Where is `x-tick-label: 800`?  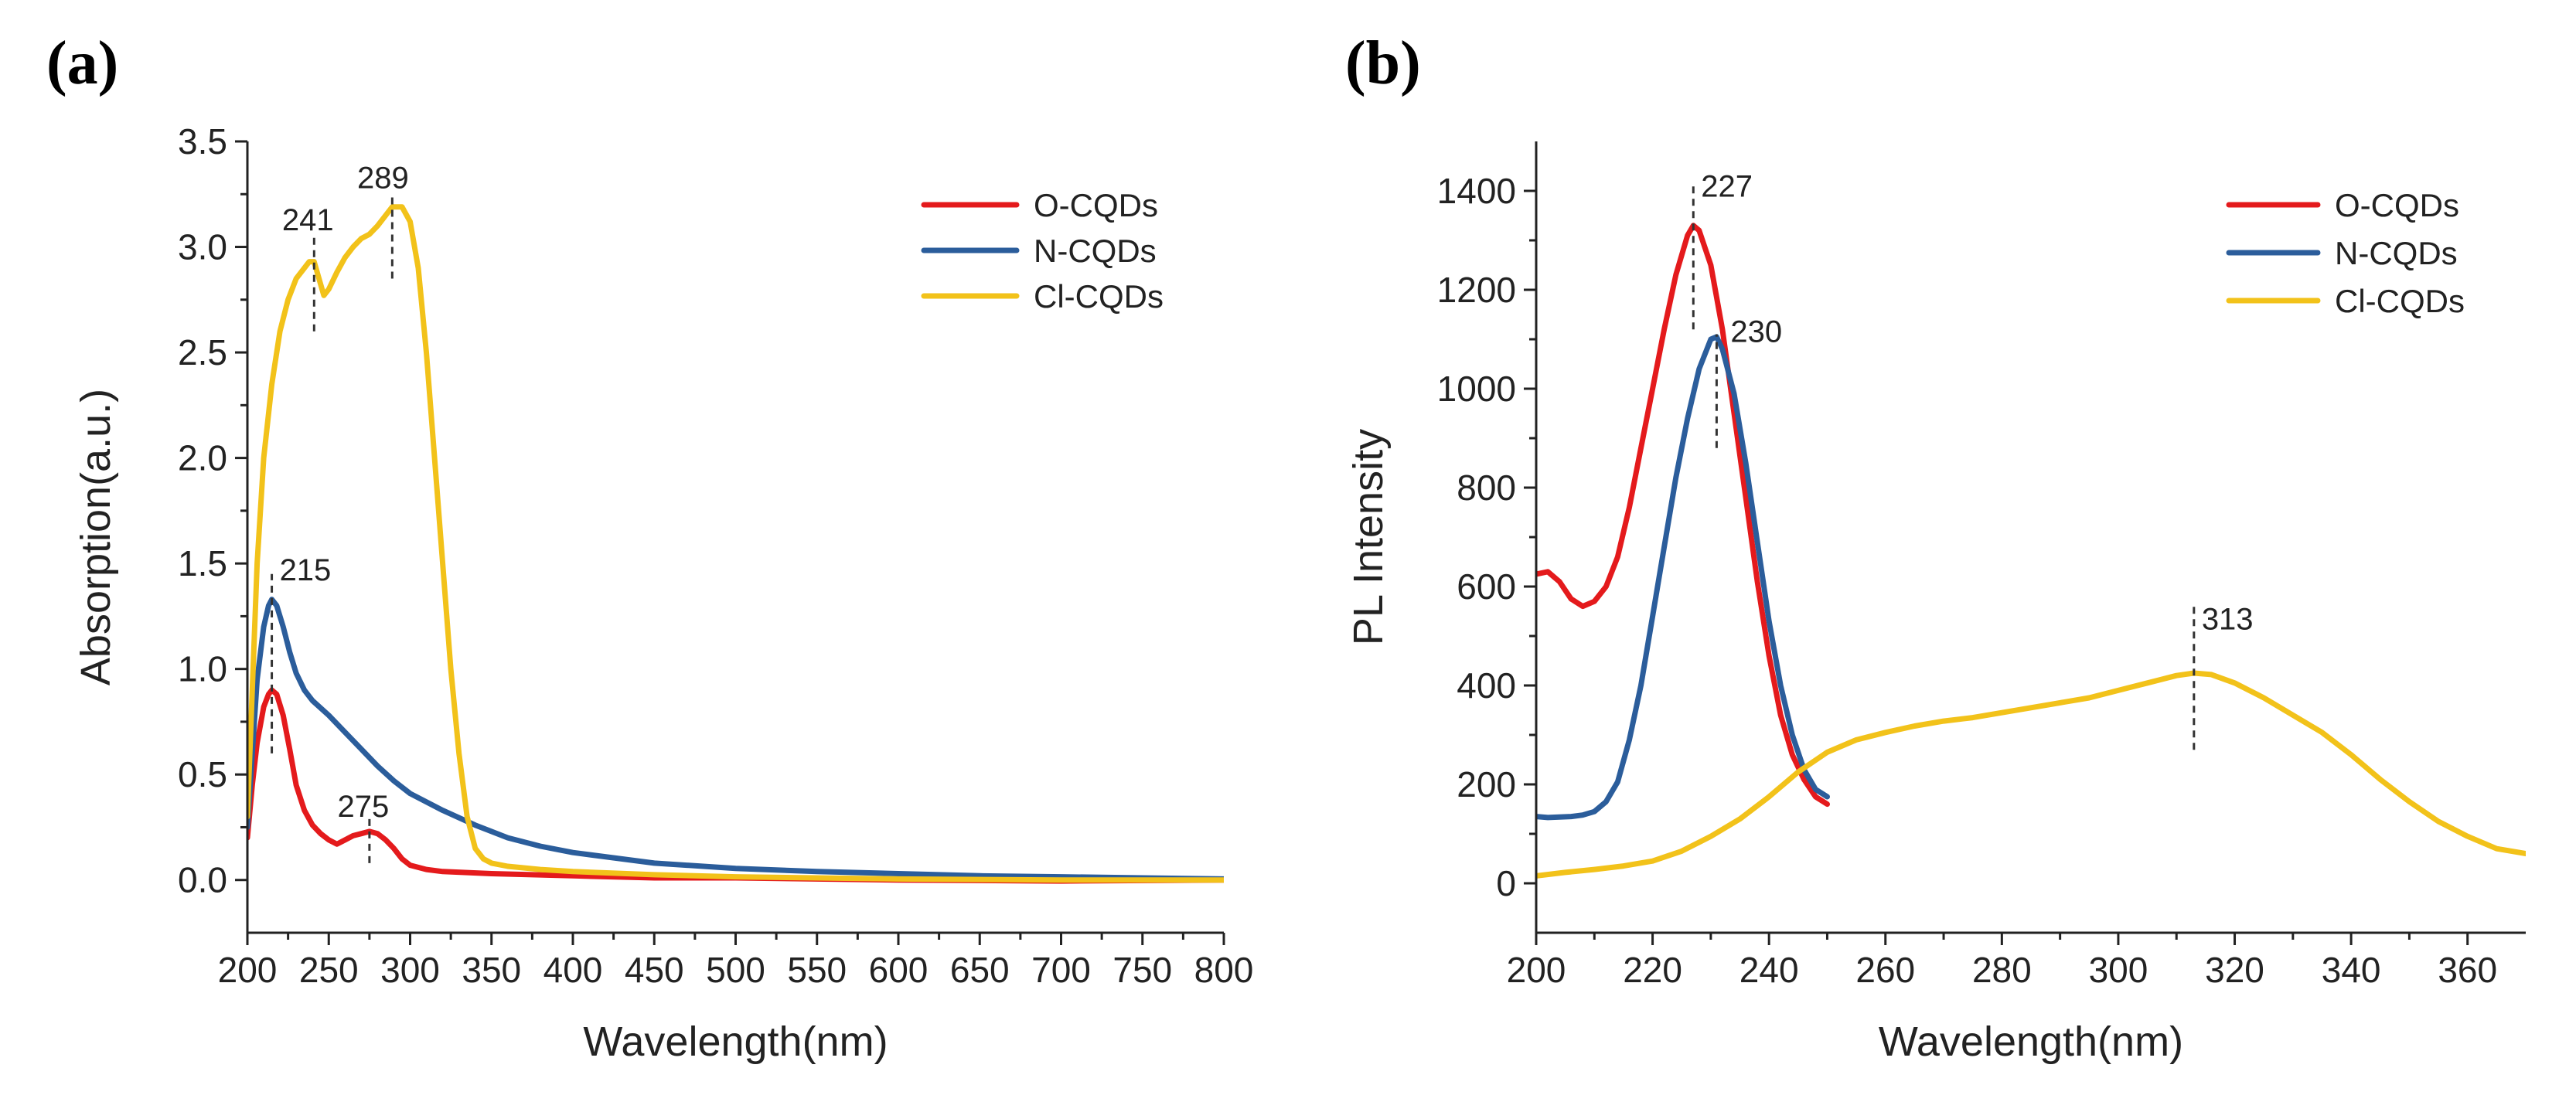
x-tick-label: 800 is located at coordinates (1224, 970).